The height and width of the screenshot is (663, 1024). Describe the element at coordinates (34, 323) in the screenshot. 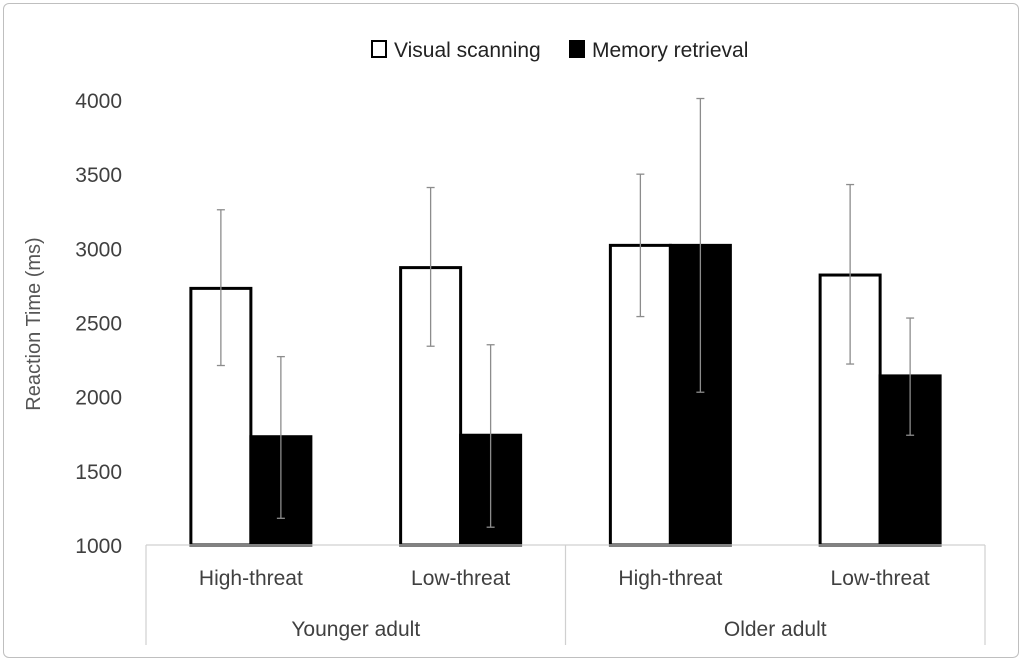

I see `y-axis-title: Reaction Time (ms)` at that location.